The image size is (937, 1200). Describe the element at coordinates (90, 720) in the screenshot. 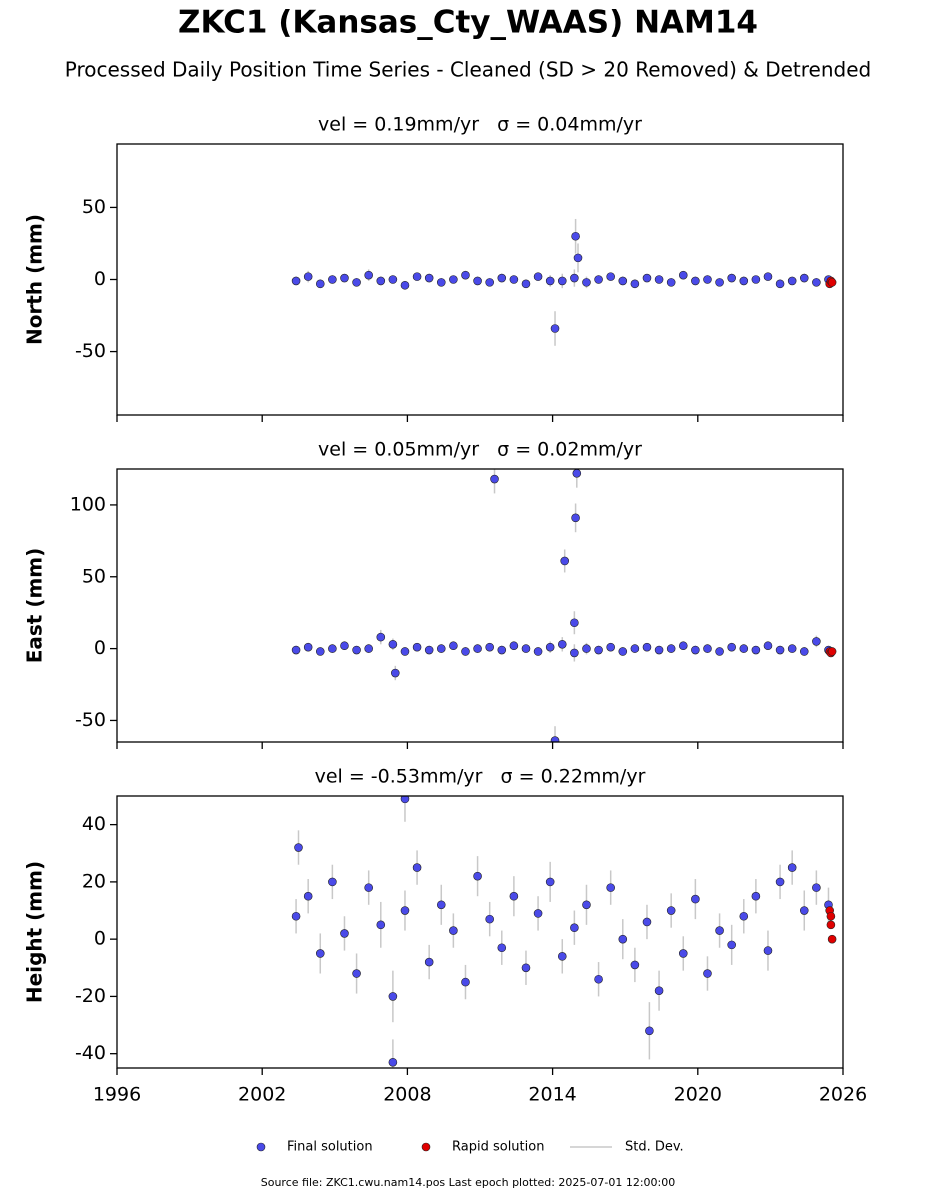

I see `y-tick-label: -50` at that location.